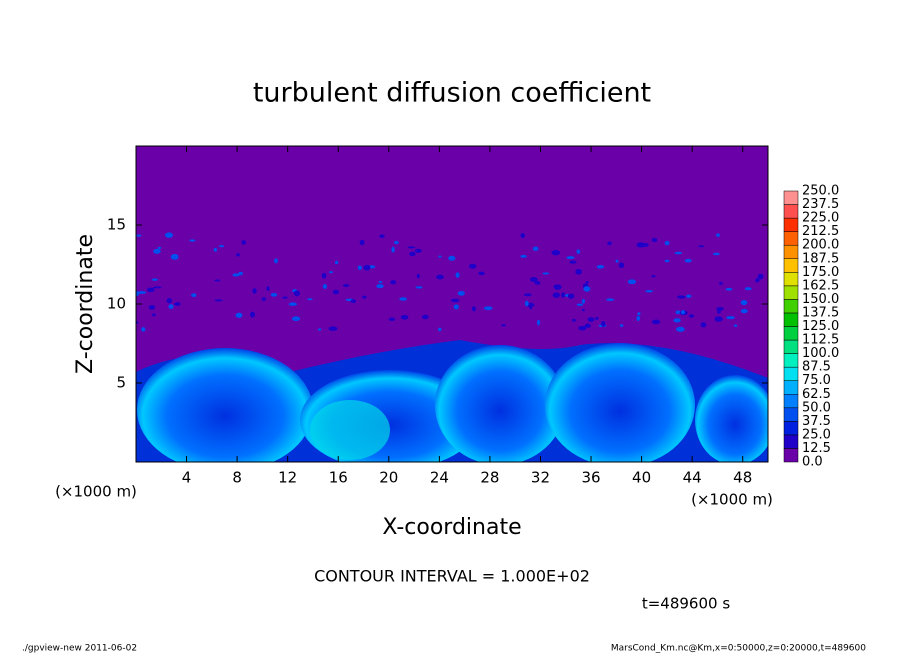 The width and height of the screenshot is (904, 654). I want to click on colorbar-label: 12.5, so click(816, 448).